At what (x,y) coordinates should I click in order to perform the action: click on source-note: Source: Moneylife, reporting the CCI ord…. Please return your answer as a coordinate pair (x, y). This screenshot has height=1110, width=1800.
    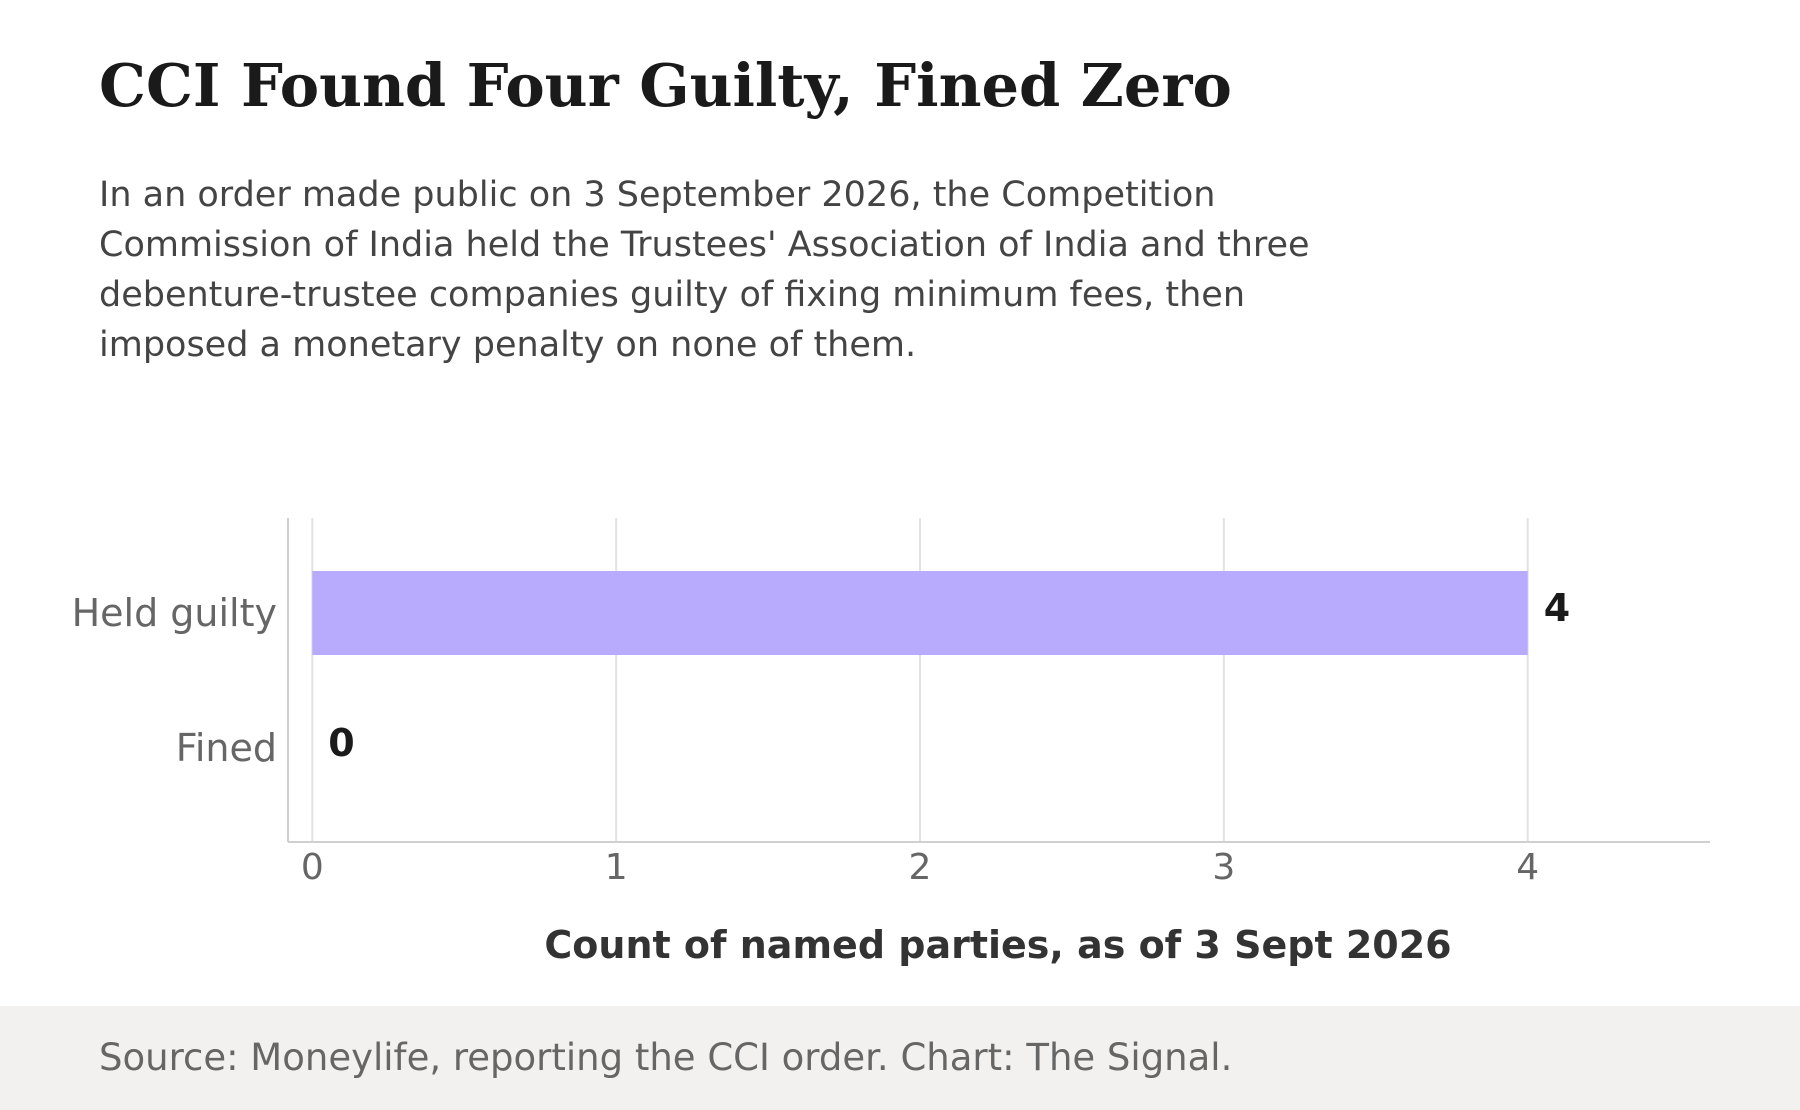
    Looking at the image, I should click on (666, 1057).